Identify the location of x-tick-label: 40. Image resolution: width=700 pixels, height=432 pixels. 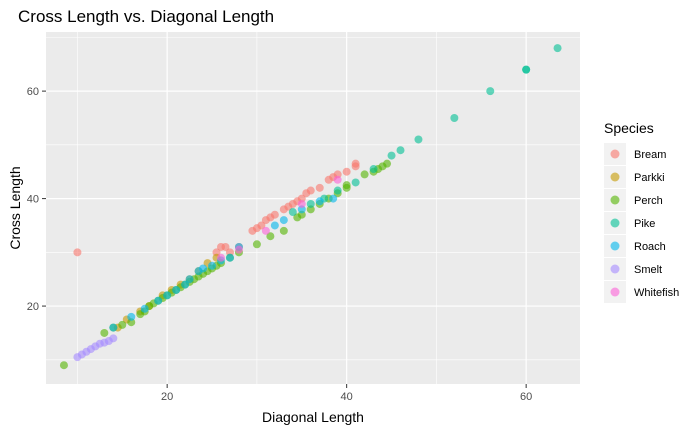
(347, 397).